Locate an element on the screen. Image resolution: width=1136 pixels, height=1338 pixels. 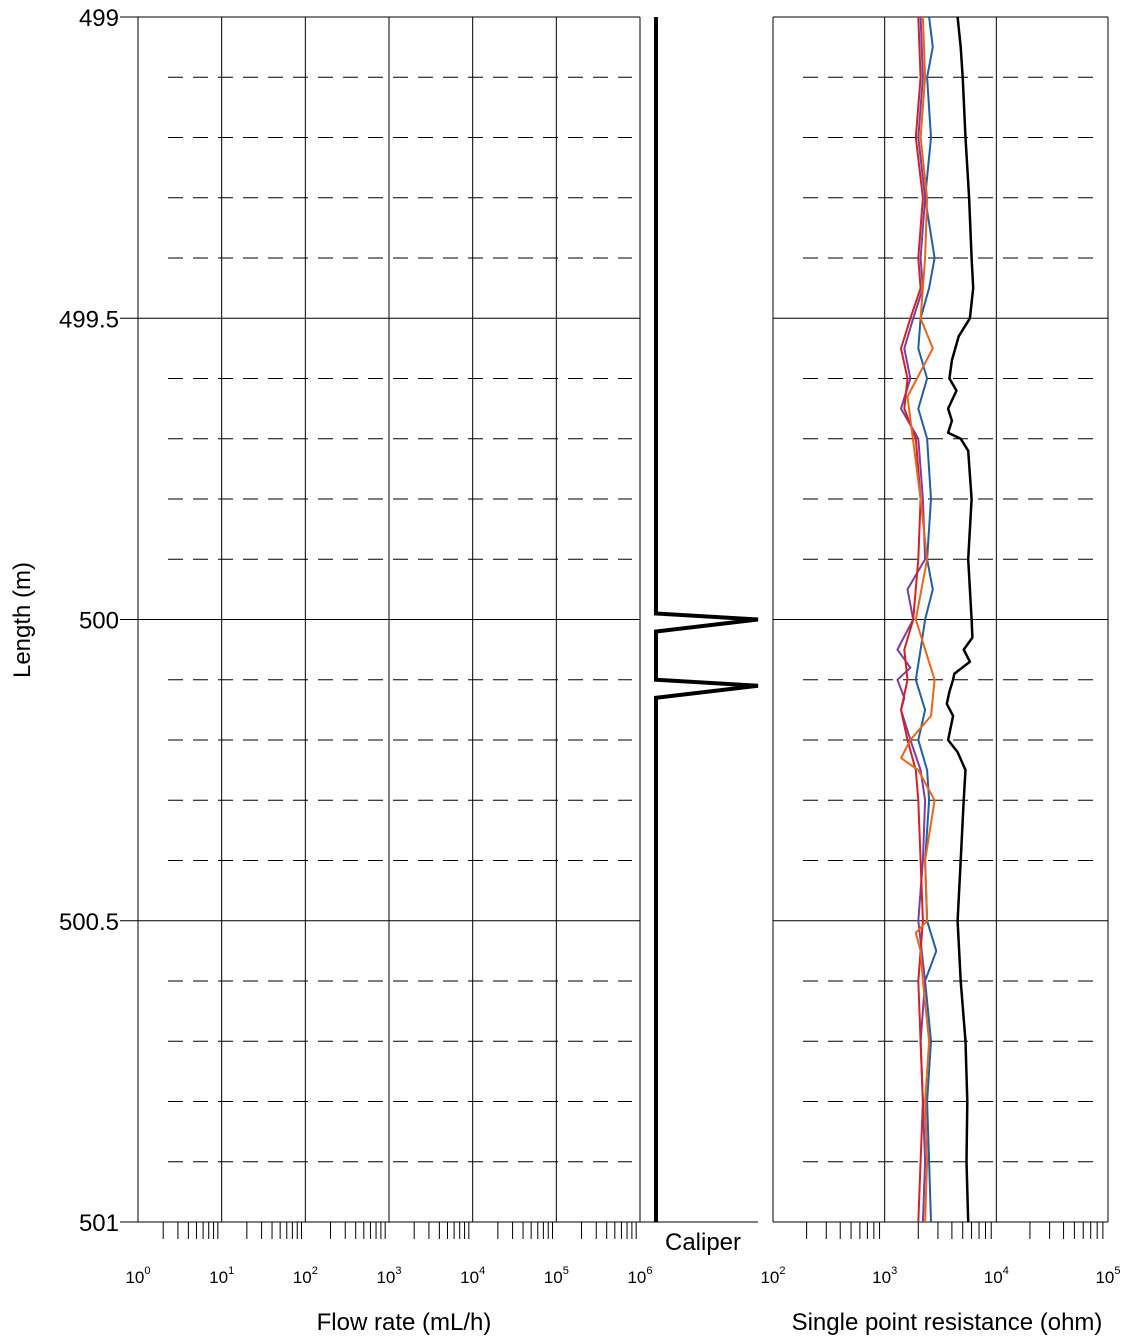
resistance-x-tick-label: 10² is located at coordinates (772, 1276).